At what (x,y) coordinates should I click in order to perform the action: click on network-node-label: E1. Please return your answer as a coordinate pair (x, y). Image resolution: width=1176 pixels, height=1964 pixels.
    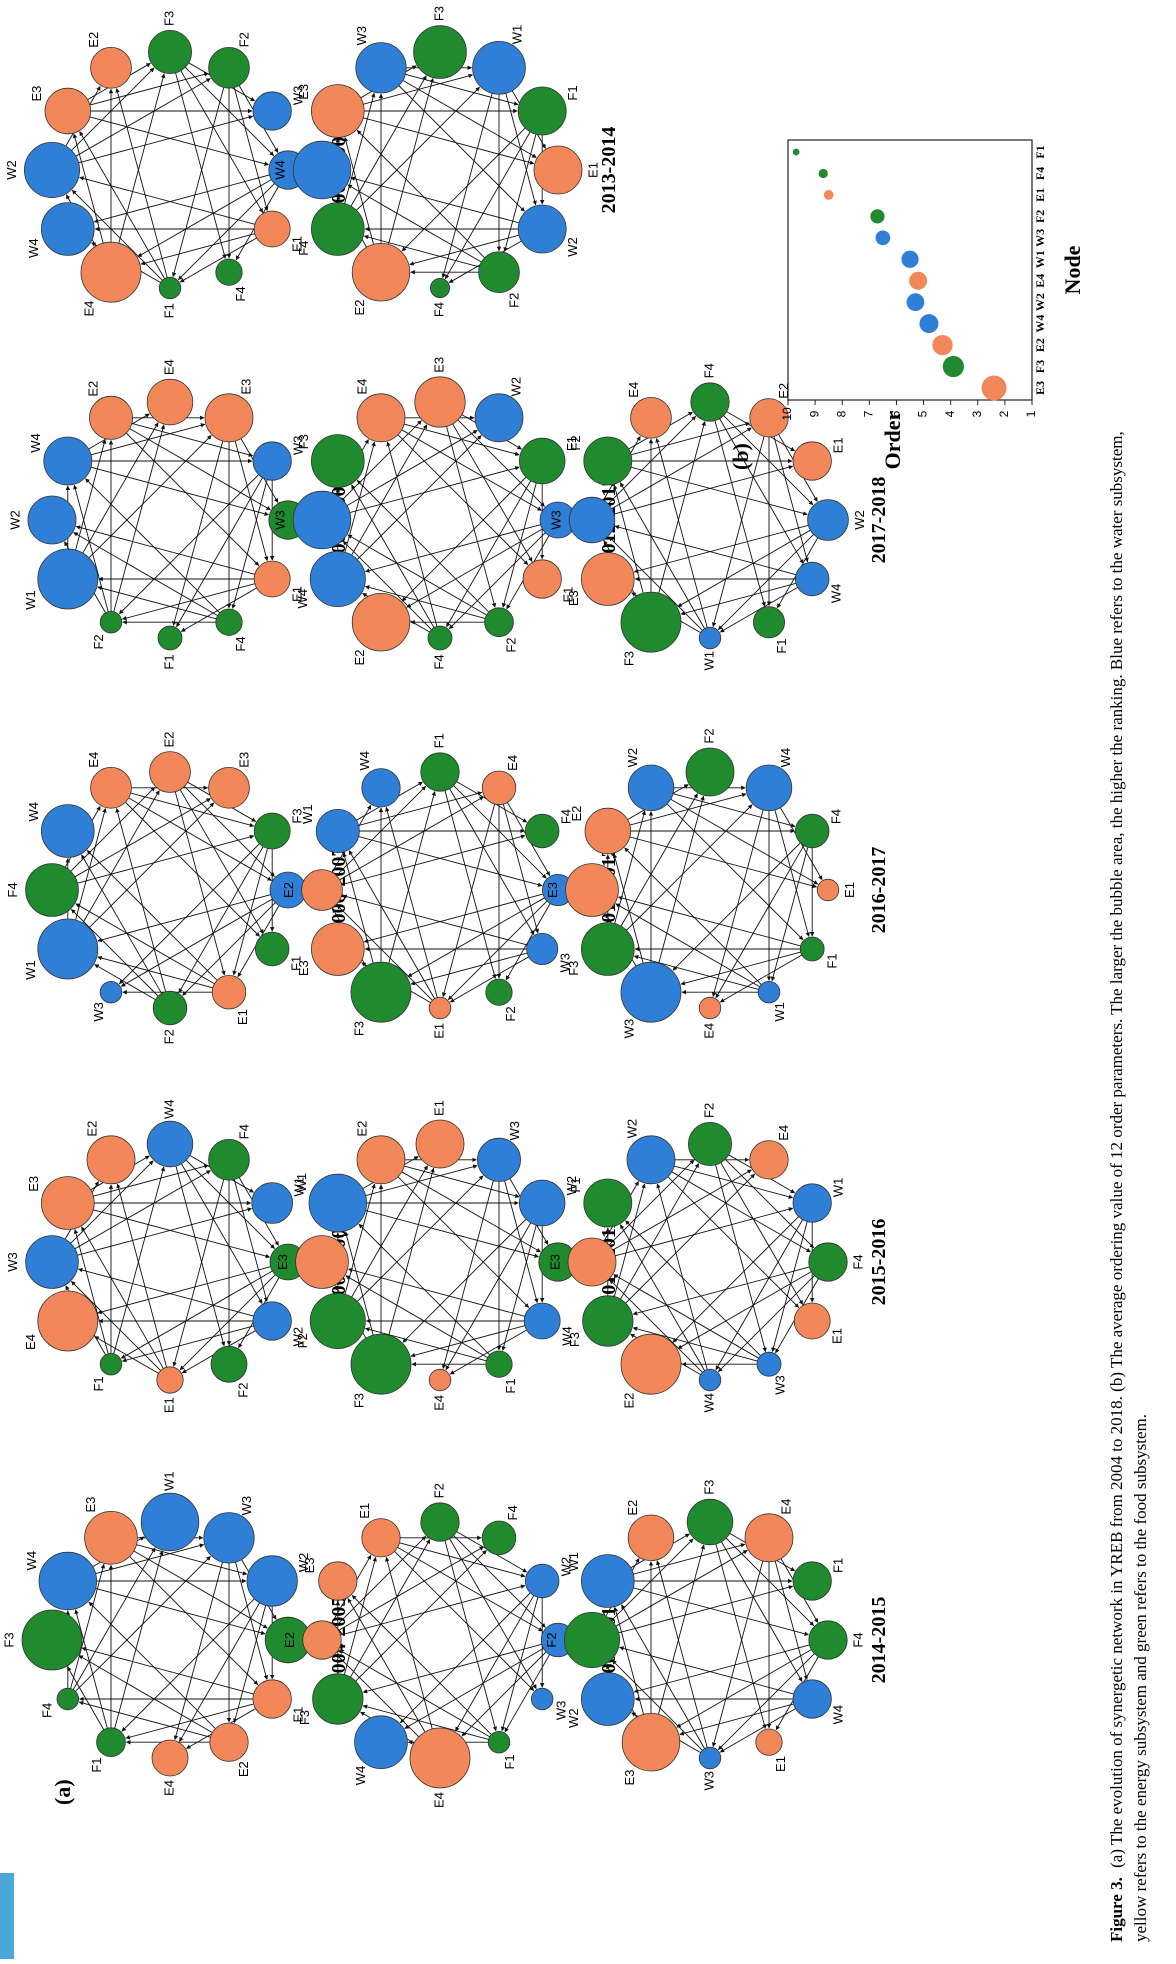
    Looking at the image, I should click on (849, 890).